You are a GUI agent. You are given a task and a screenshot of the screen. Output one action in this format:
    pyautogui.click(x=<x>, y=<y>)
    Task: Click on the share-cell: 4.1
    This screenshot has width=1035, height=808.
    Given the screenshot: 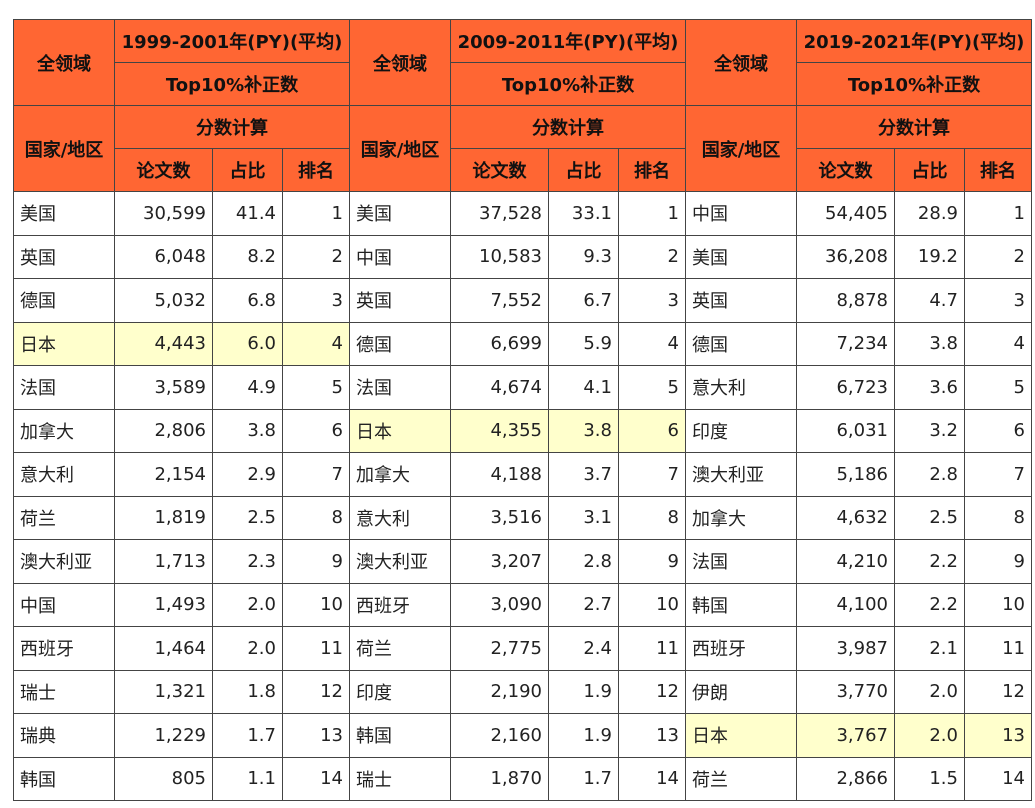 What is the action you would take?
    pyautogui.click(x=583, y=387)
    